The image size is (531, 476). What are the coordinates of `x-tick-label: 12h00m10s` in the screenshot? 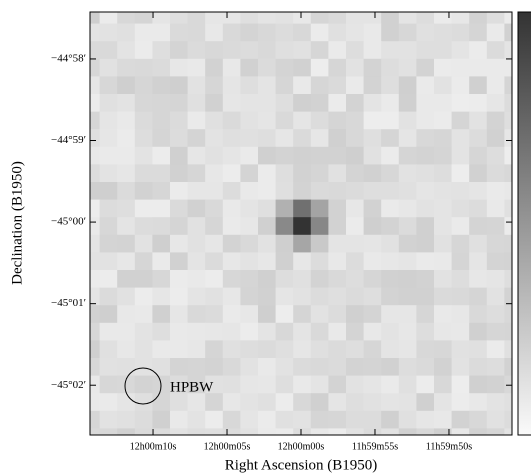 It's located at (153, 446).